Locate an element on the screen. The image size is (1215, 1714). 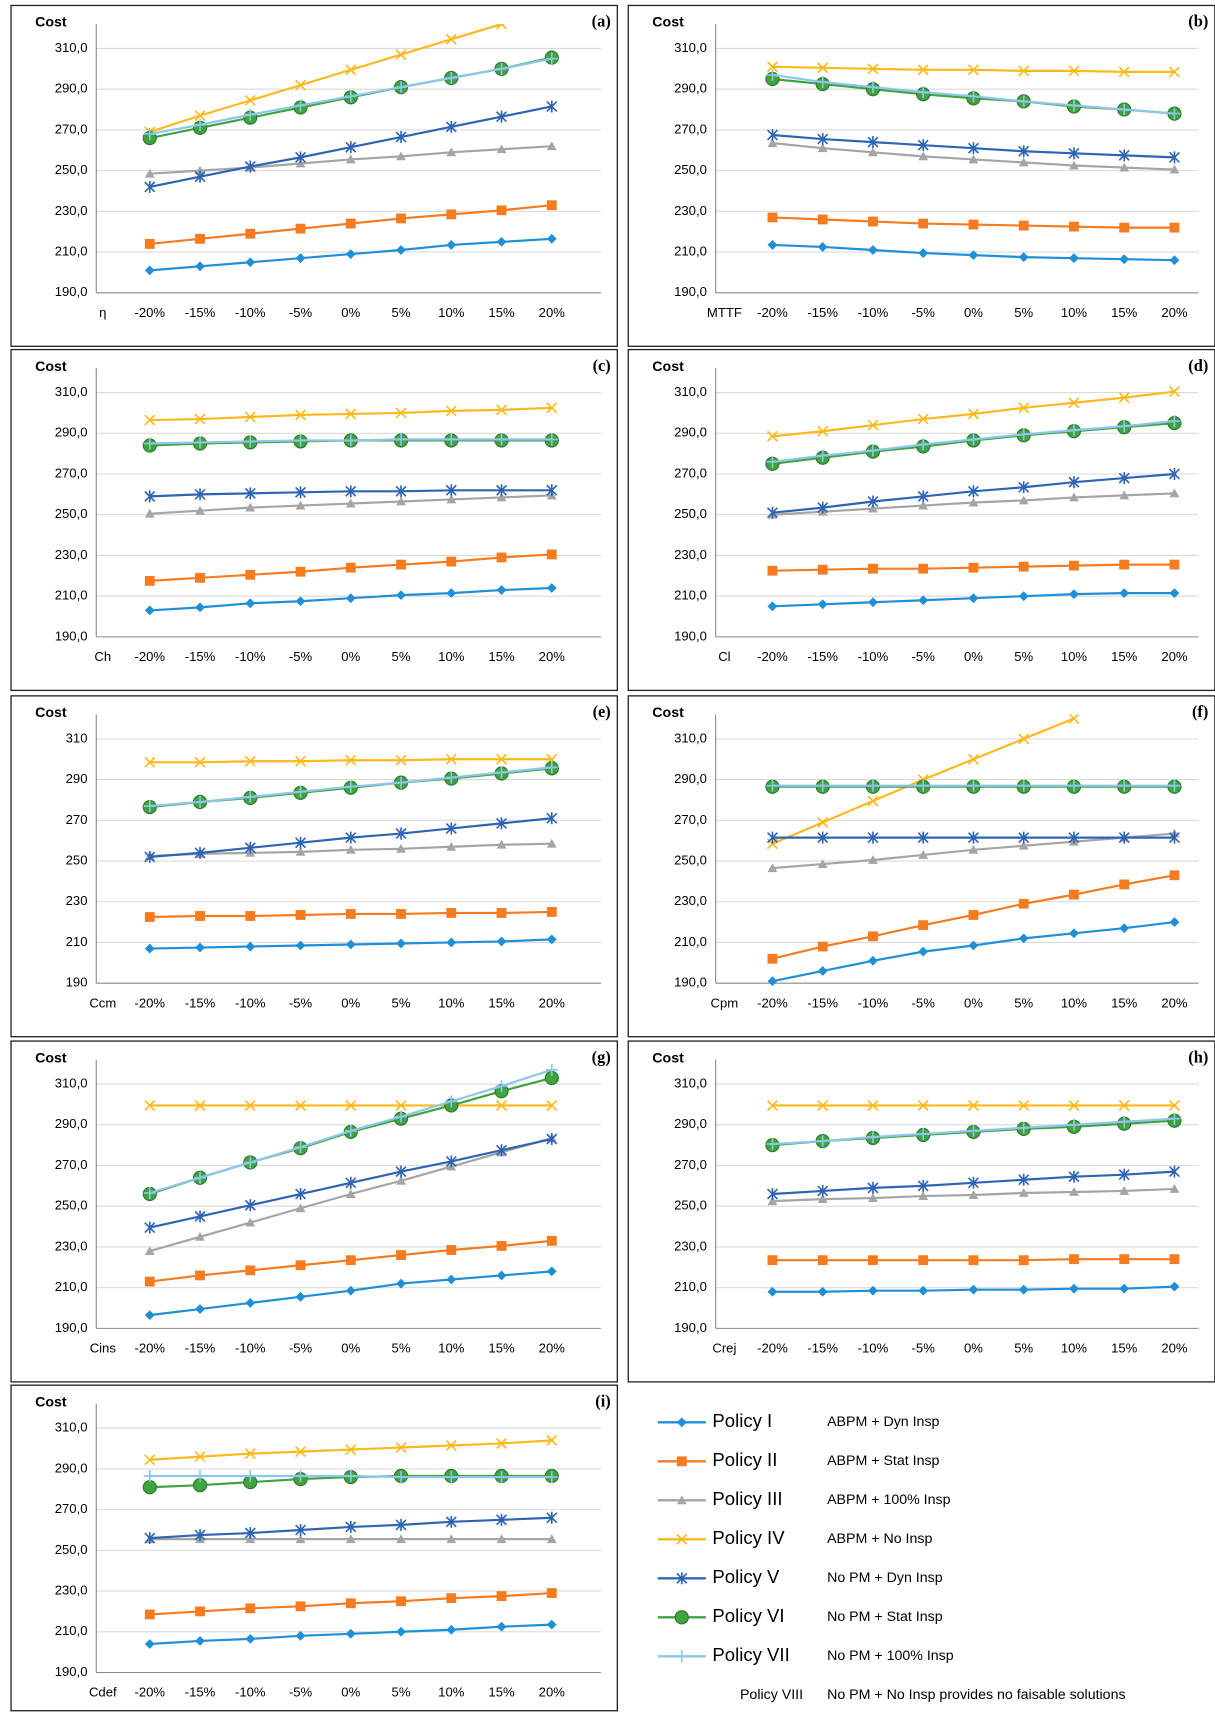
y-axis-title: Cost is located at coordinates (51, 713).